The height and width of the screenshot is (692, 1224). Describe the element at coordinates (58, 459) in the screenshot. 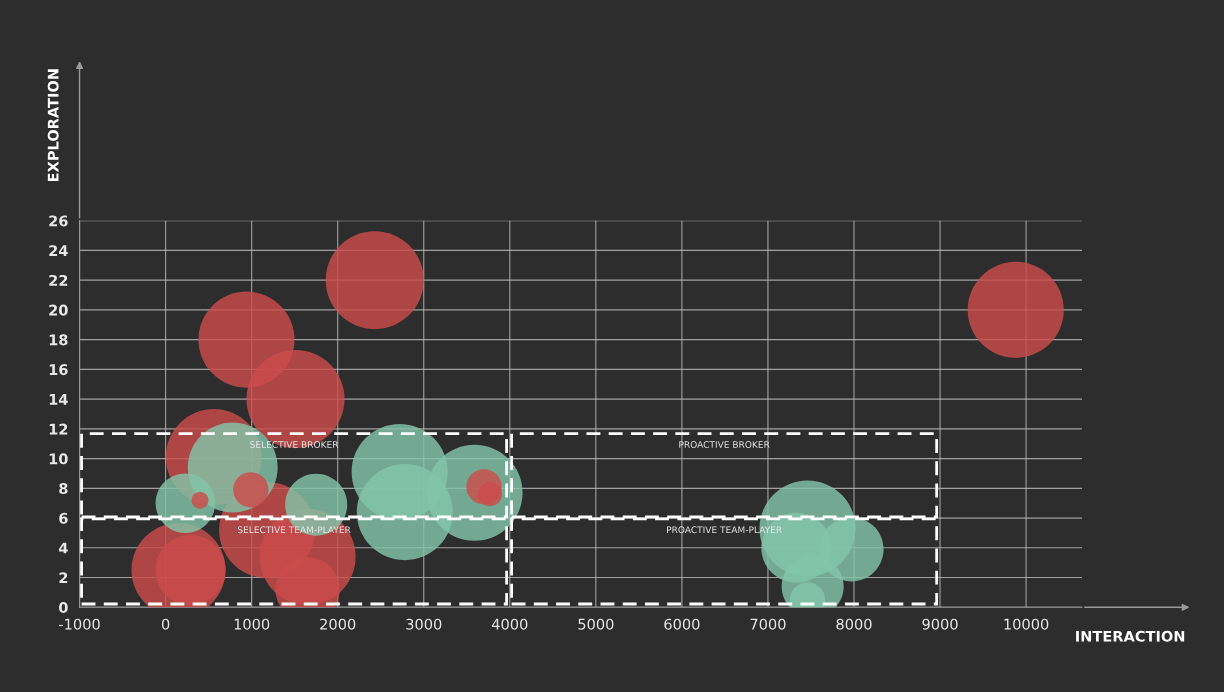

I see `y-tick-label: 10` at that location.